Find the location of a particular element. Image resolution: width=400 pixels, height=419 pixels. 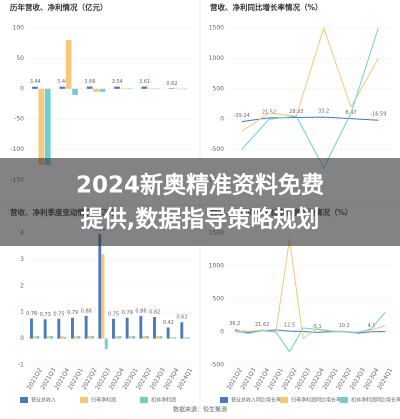

chart-title: 营收、净利同比增长率情况（%） is located at coordinates (266, 7).